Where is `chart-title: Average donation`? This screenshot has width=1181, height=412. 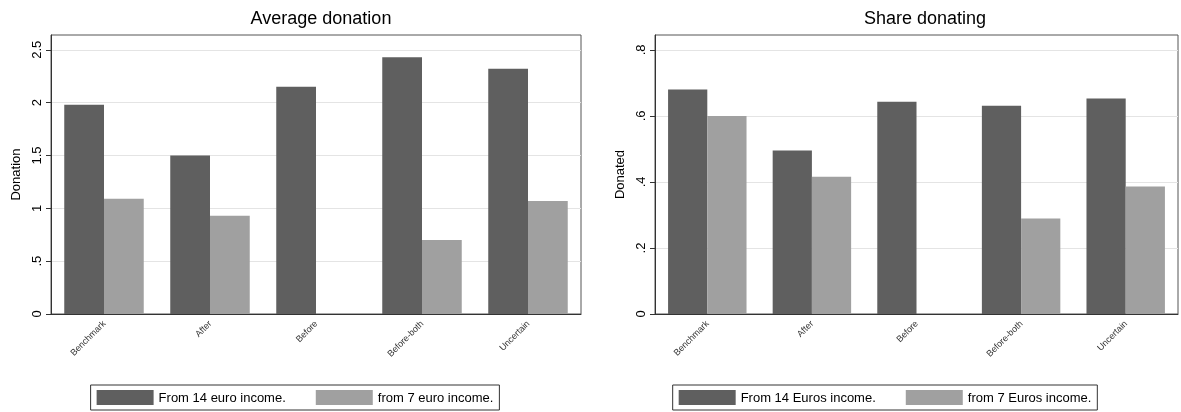
chart-title: Average donation is located at coordinates (321, 18).